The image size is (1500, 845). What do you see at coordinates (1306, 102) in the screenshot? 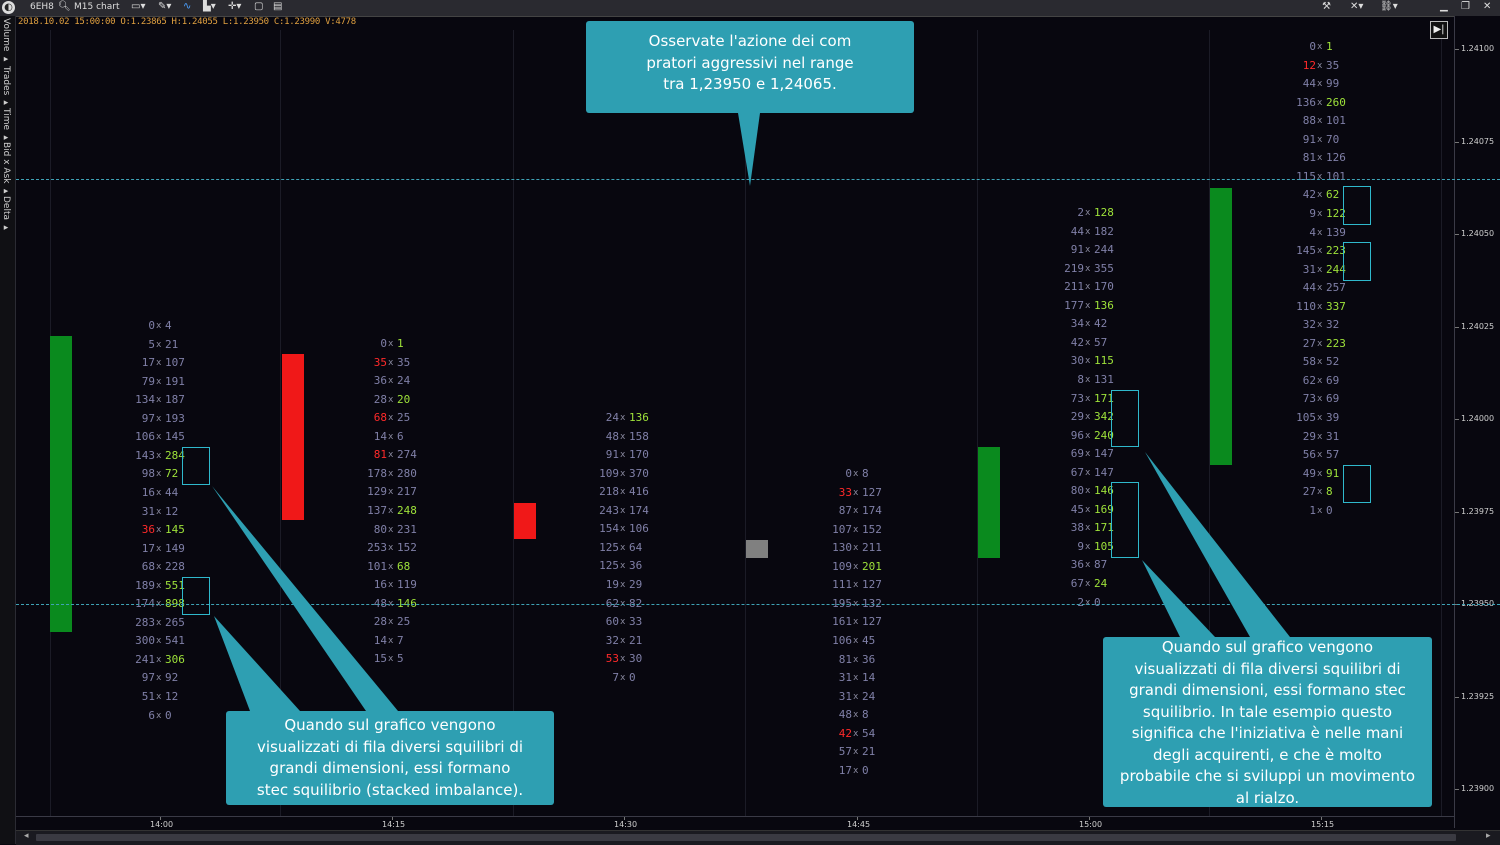
I see `bid-volume: 136` at bounding box center [1306, 102].